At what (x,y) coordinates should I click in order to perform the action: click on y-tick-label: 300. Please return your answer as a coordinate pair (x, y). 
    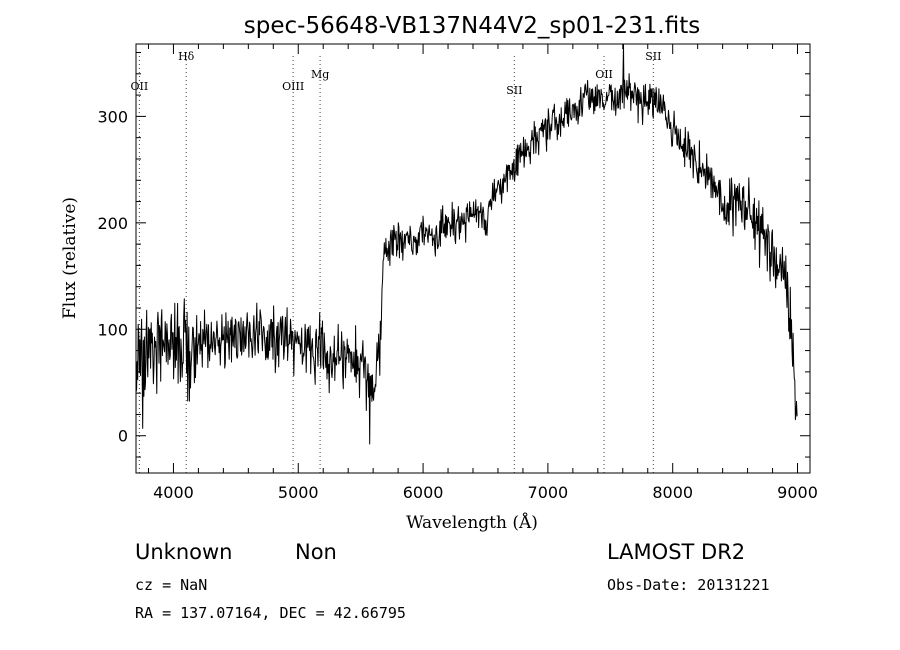
    Looking at the image, I should click on (112, 116).